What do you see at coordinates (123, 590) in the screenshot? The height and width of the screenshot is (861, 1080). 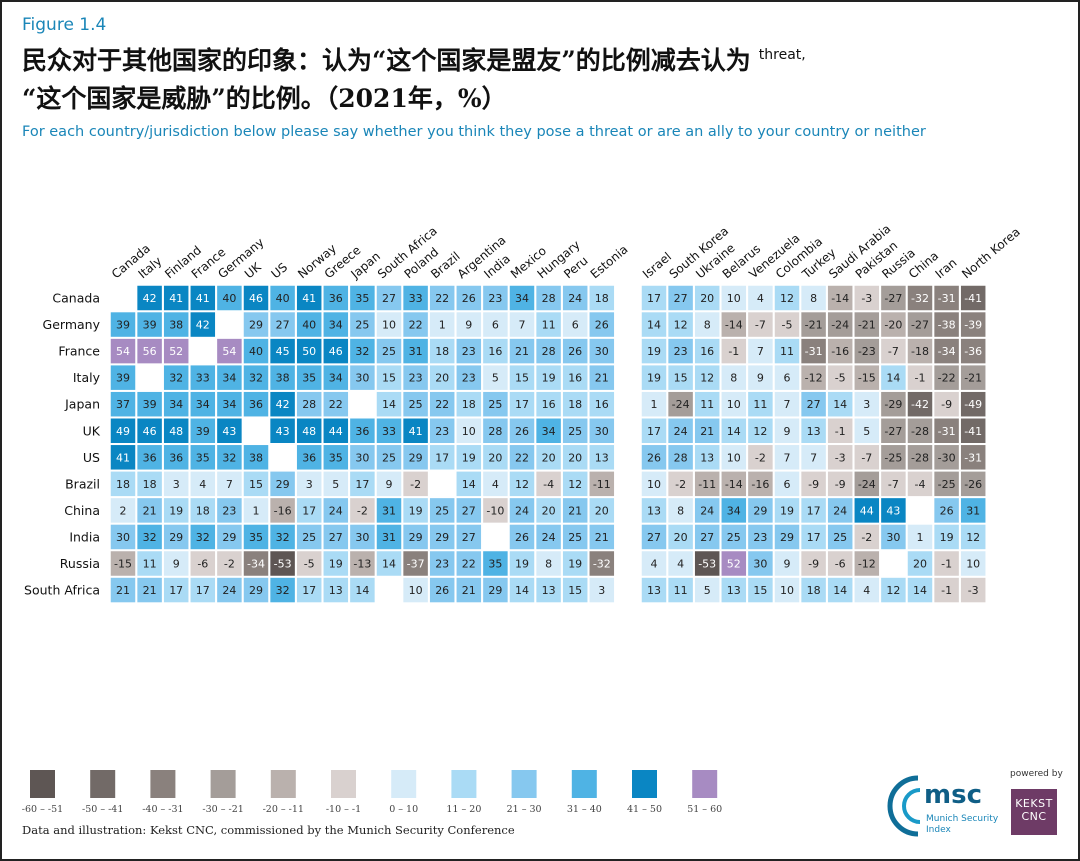 I see `cell-value: 21` at bounding box center [123, 590].